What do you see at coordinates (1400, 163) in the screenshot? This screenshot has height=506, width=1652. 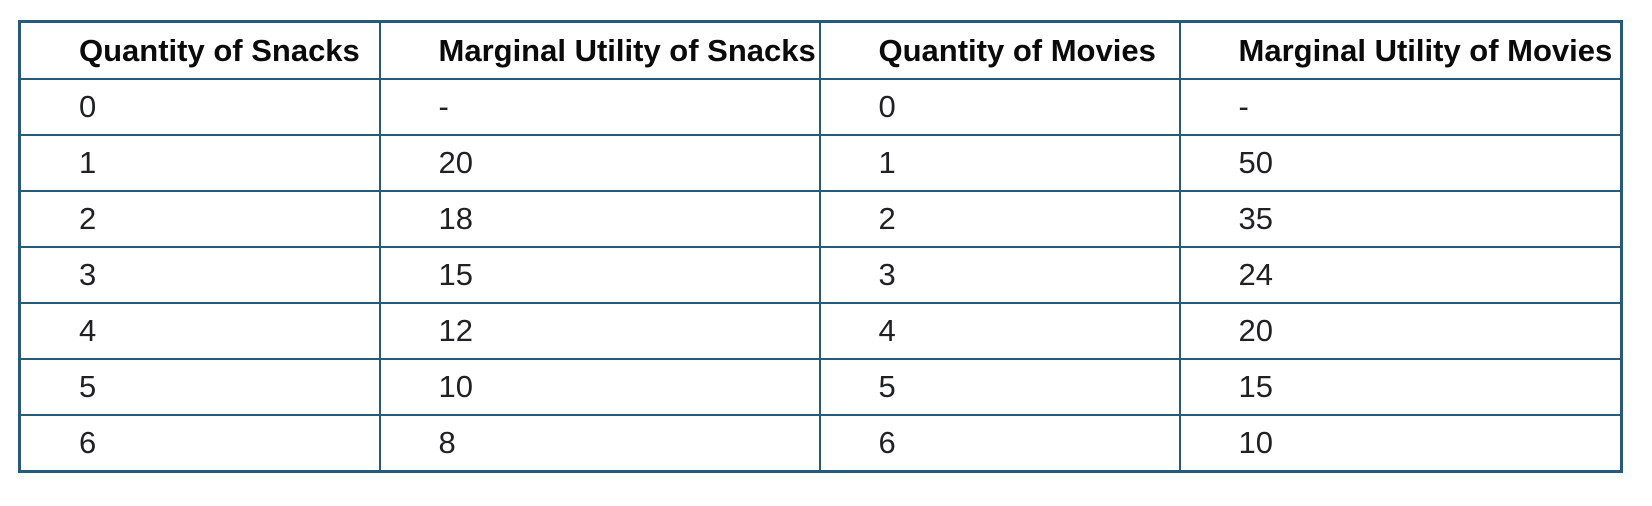 I see `table-cell: 50` at bounding box center [1400, 163].